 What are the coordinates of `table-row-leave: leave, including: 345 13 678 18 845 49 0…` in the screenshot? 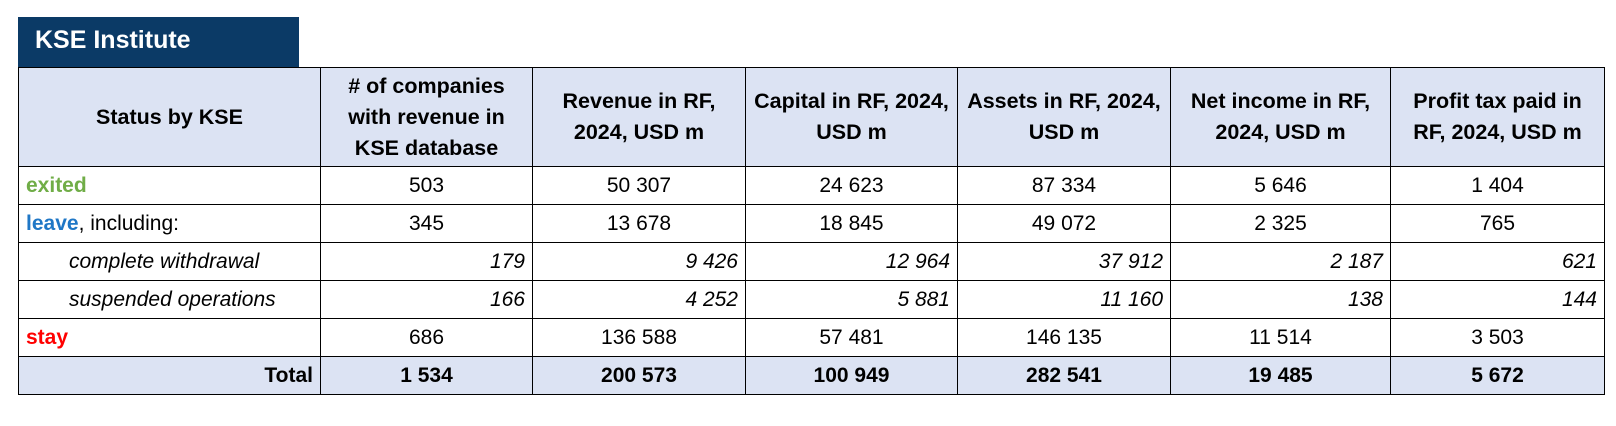 It's located at (811, 223).